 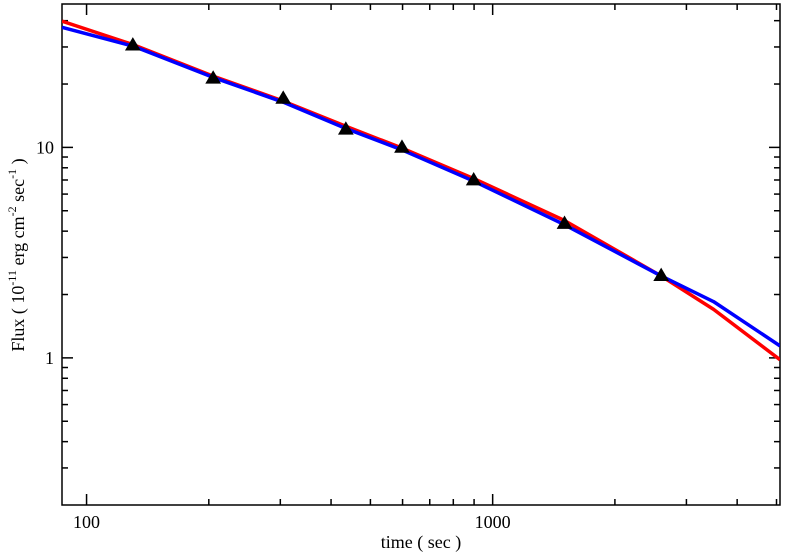 What do you see at coordinates (45, 147) in the screenshot?
I see `y-tick-label: 10` at bounding box center [45, 147].